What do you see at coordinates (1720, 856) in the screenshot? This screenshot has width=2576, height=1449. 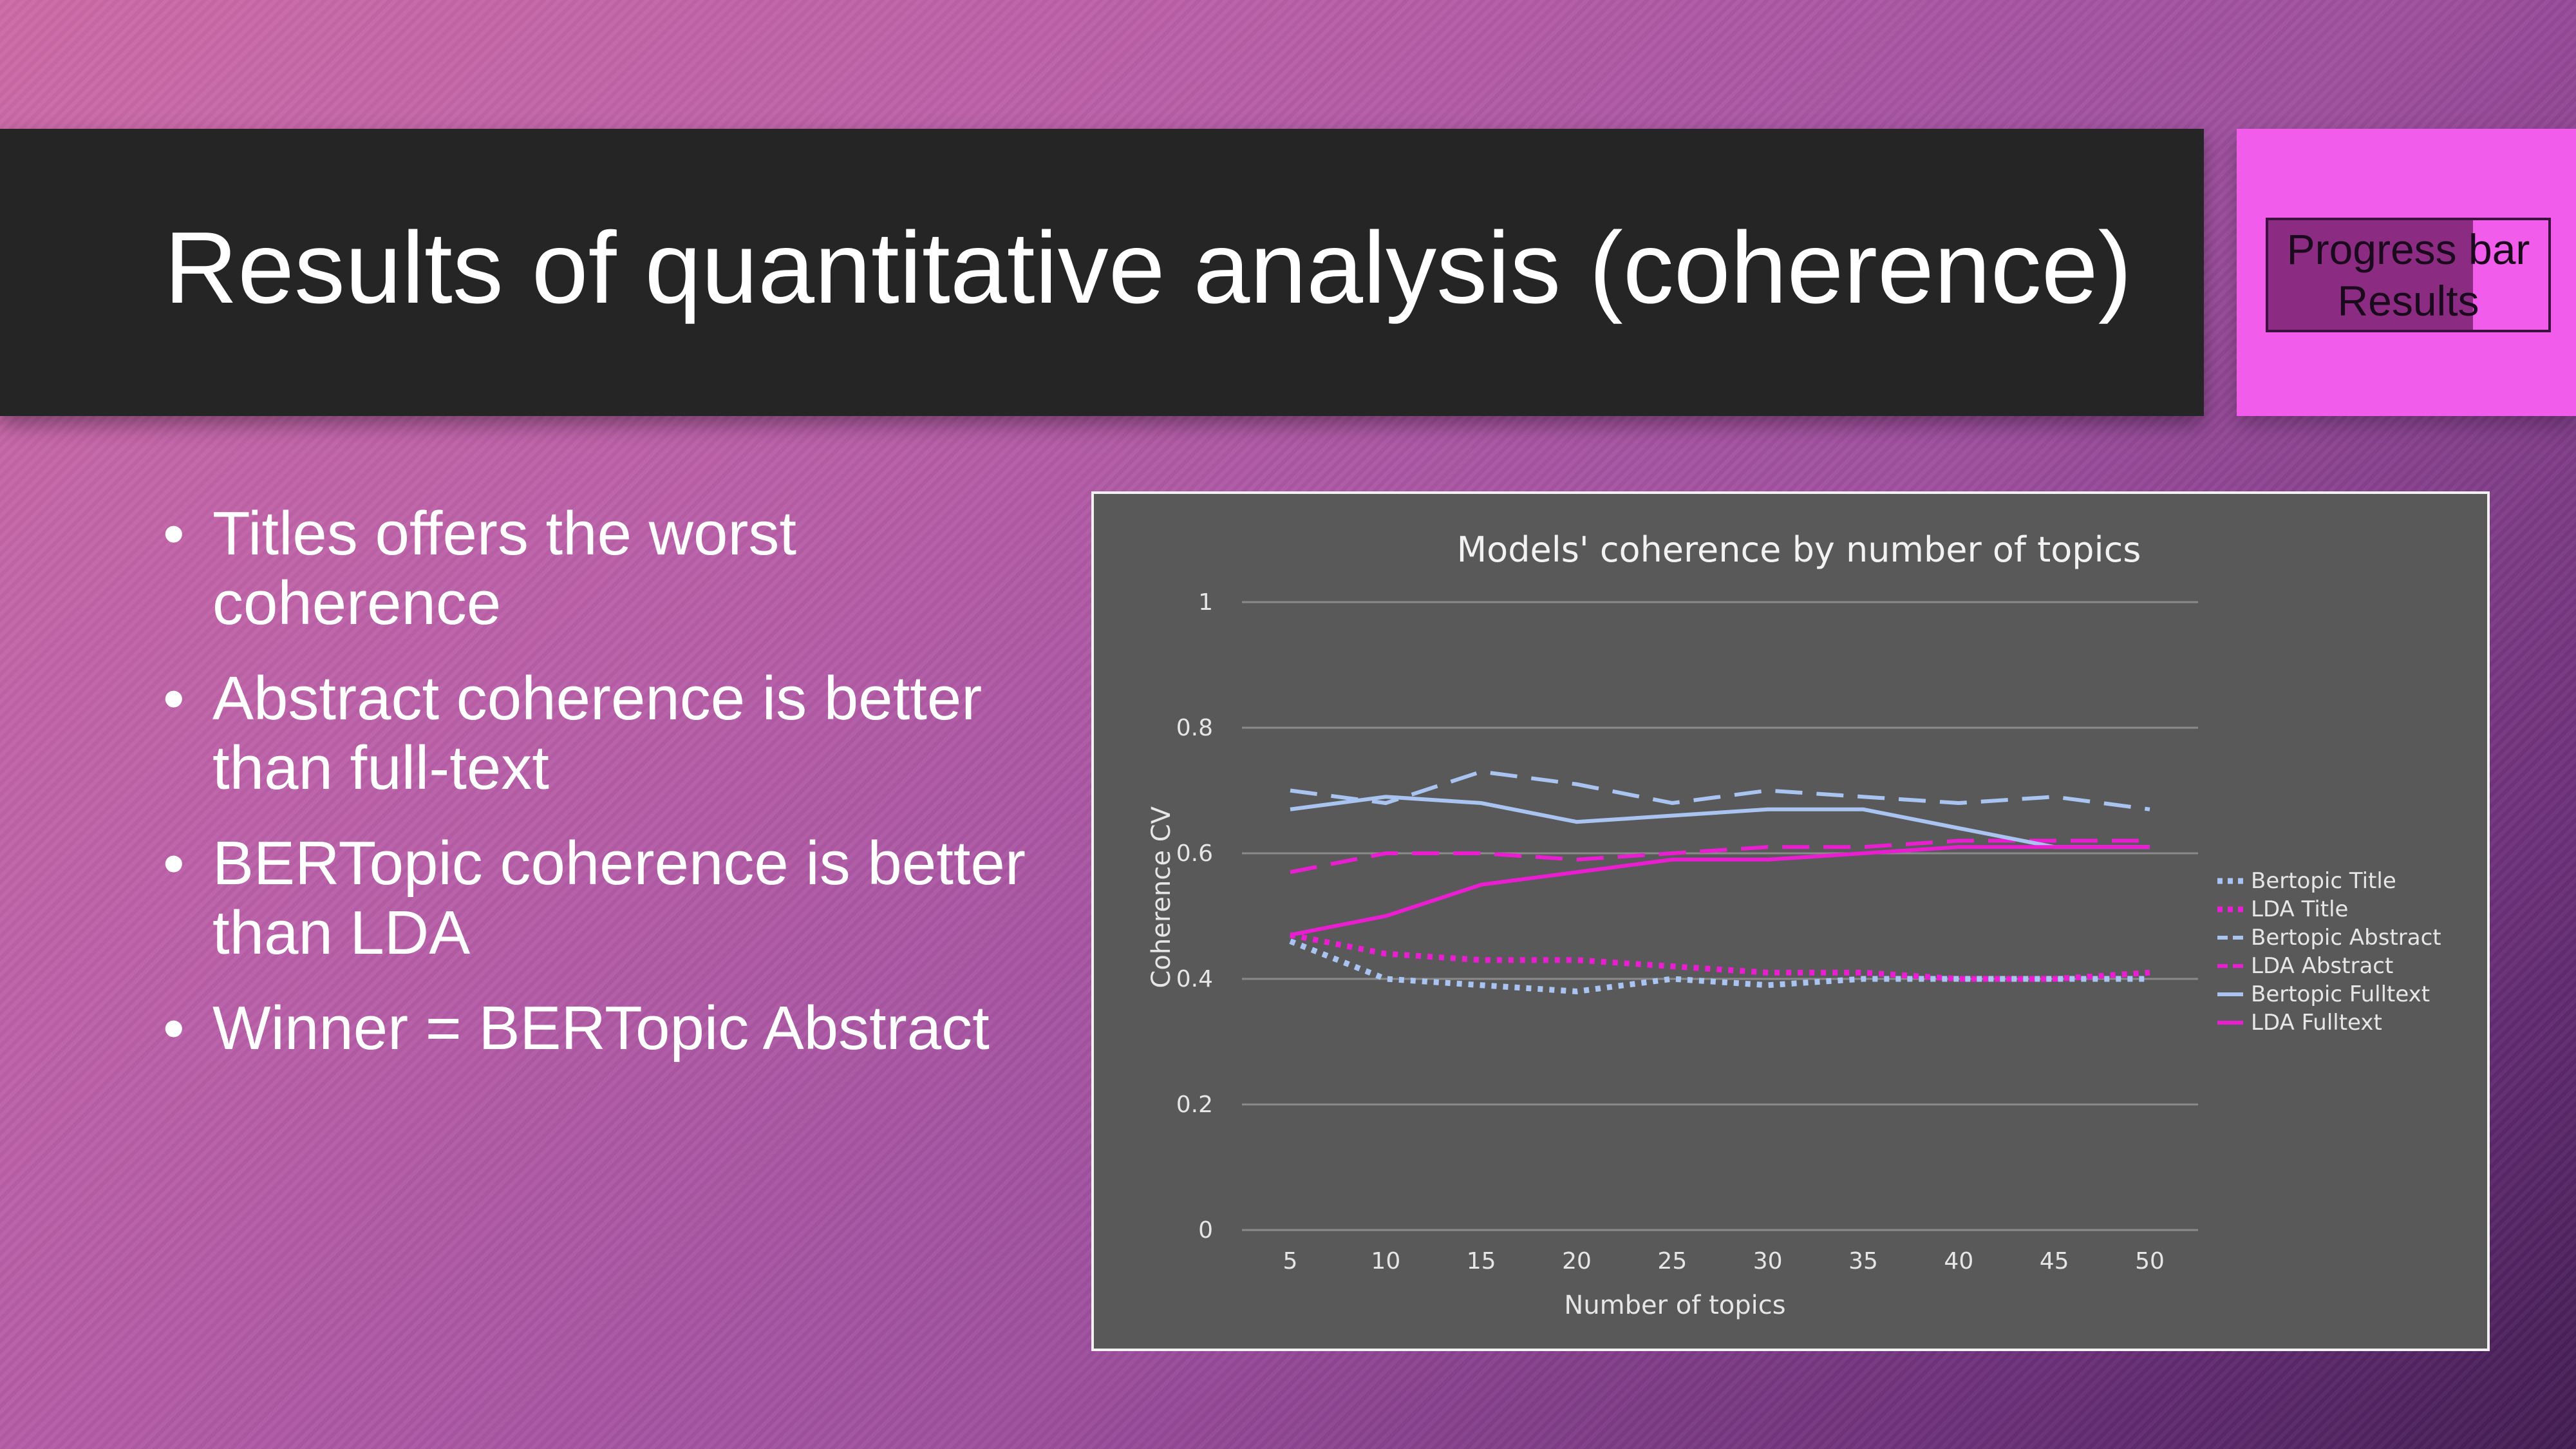 I see `series-line-lda-abstract` at bounding box center [1720, 856].